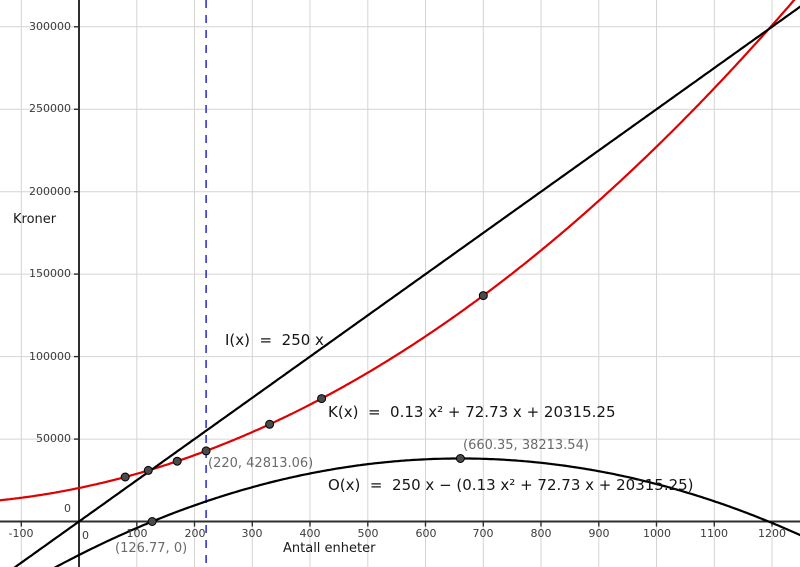 The width and height of the screenshot is (800, 567). Describe the element at coordinates (35, 219) in the screenshot. I see `y-axis-title: Kroner` at that location.